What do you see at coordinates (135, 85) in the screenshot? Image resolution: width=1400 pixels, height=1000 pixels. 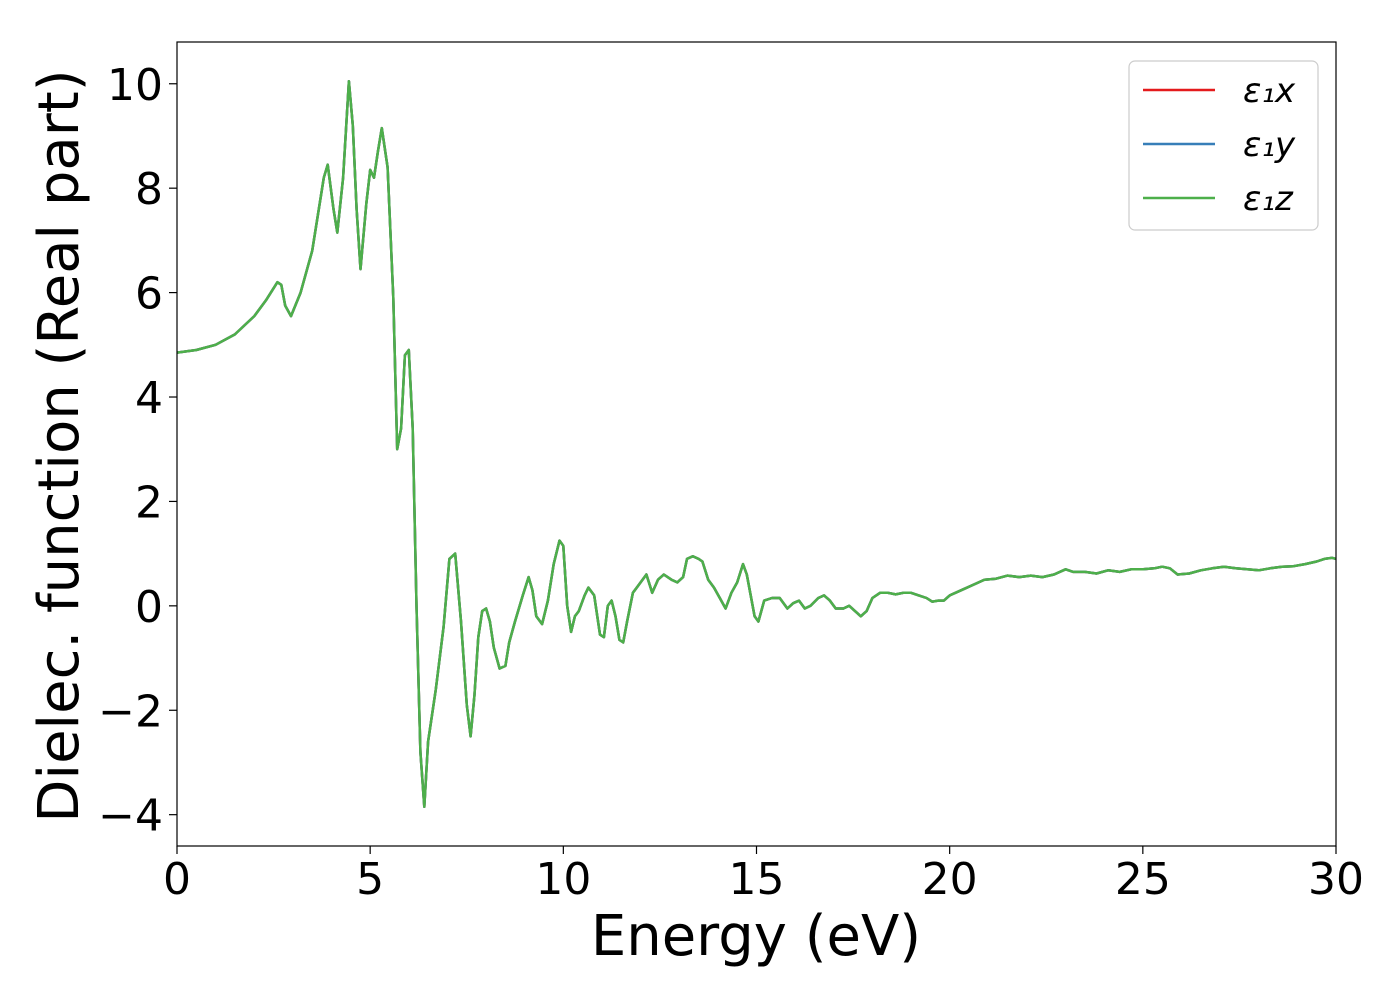 I see `y-tick-label: 10` at bounding box center [135, 85].